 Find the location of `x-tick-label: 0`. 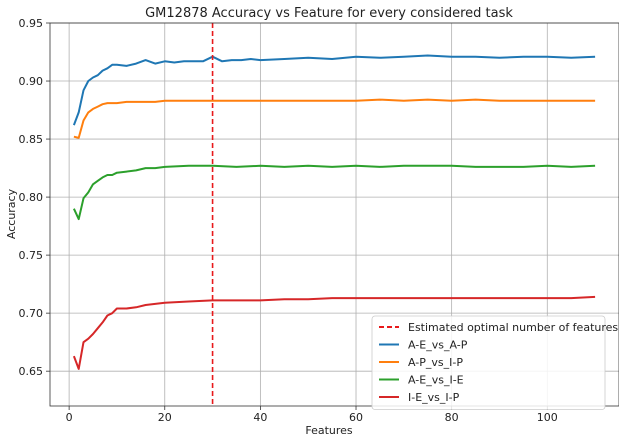

x-tick-label: 0 is located at coordinates (69, 417).